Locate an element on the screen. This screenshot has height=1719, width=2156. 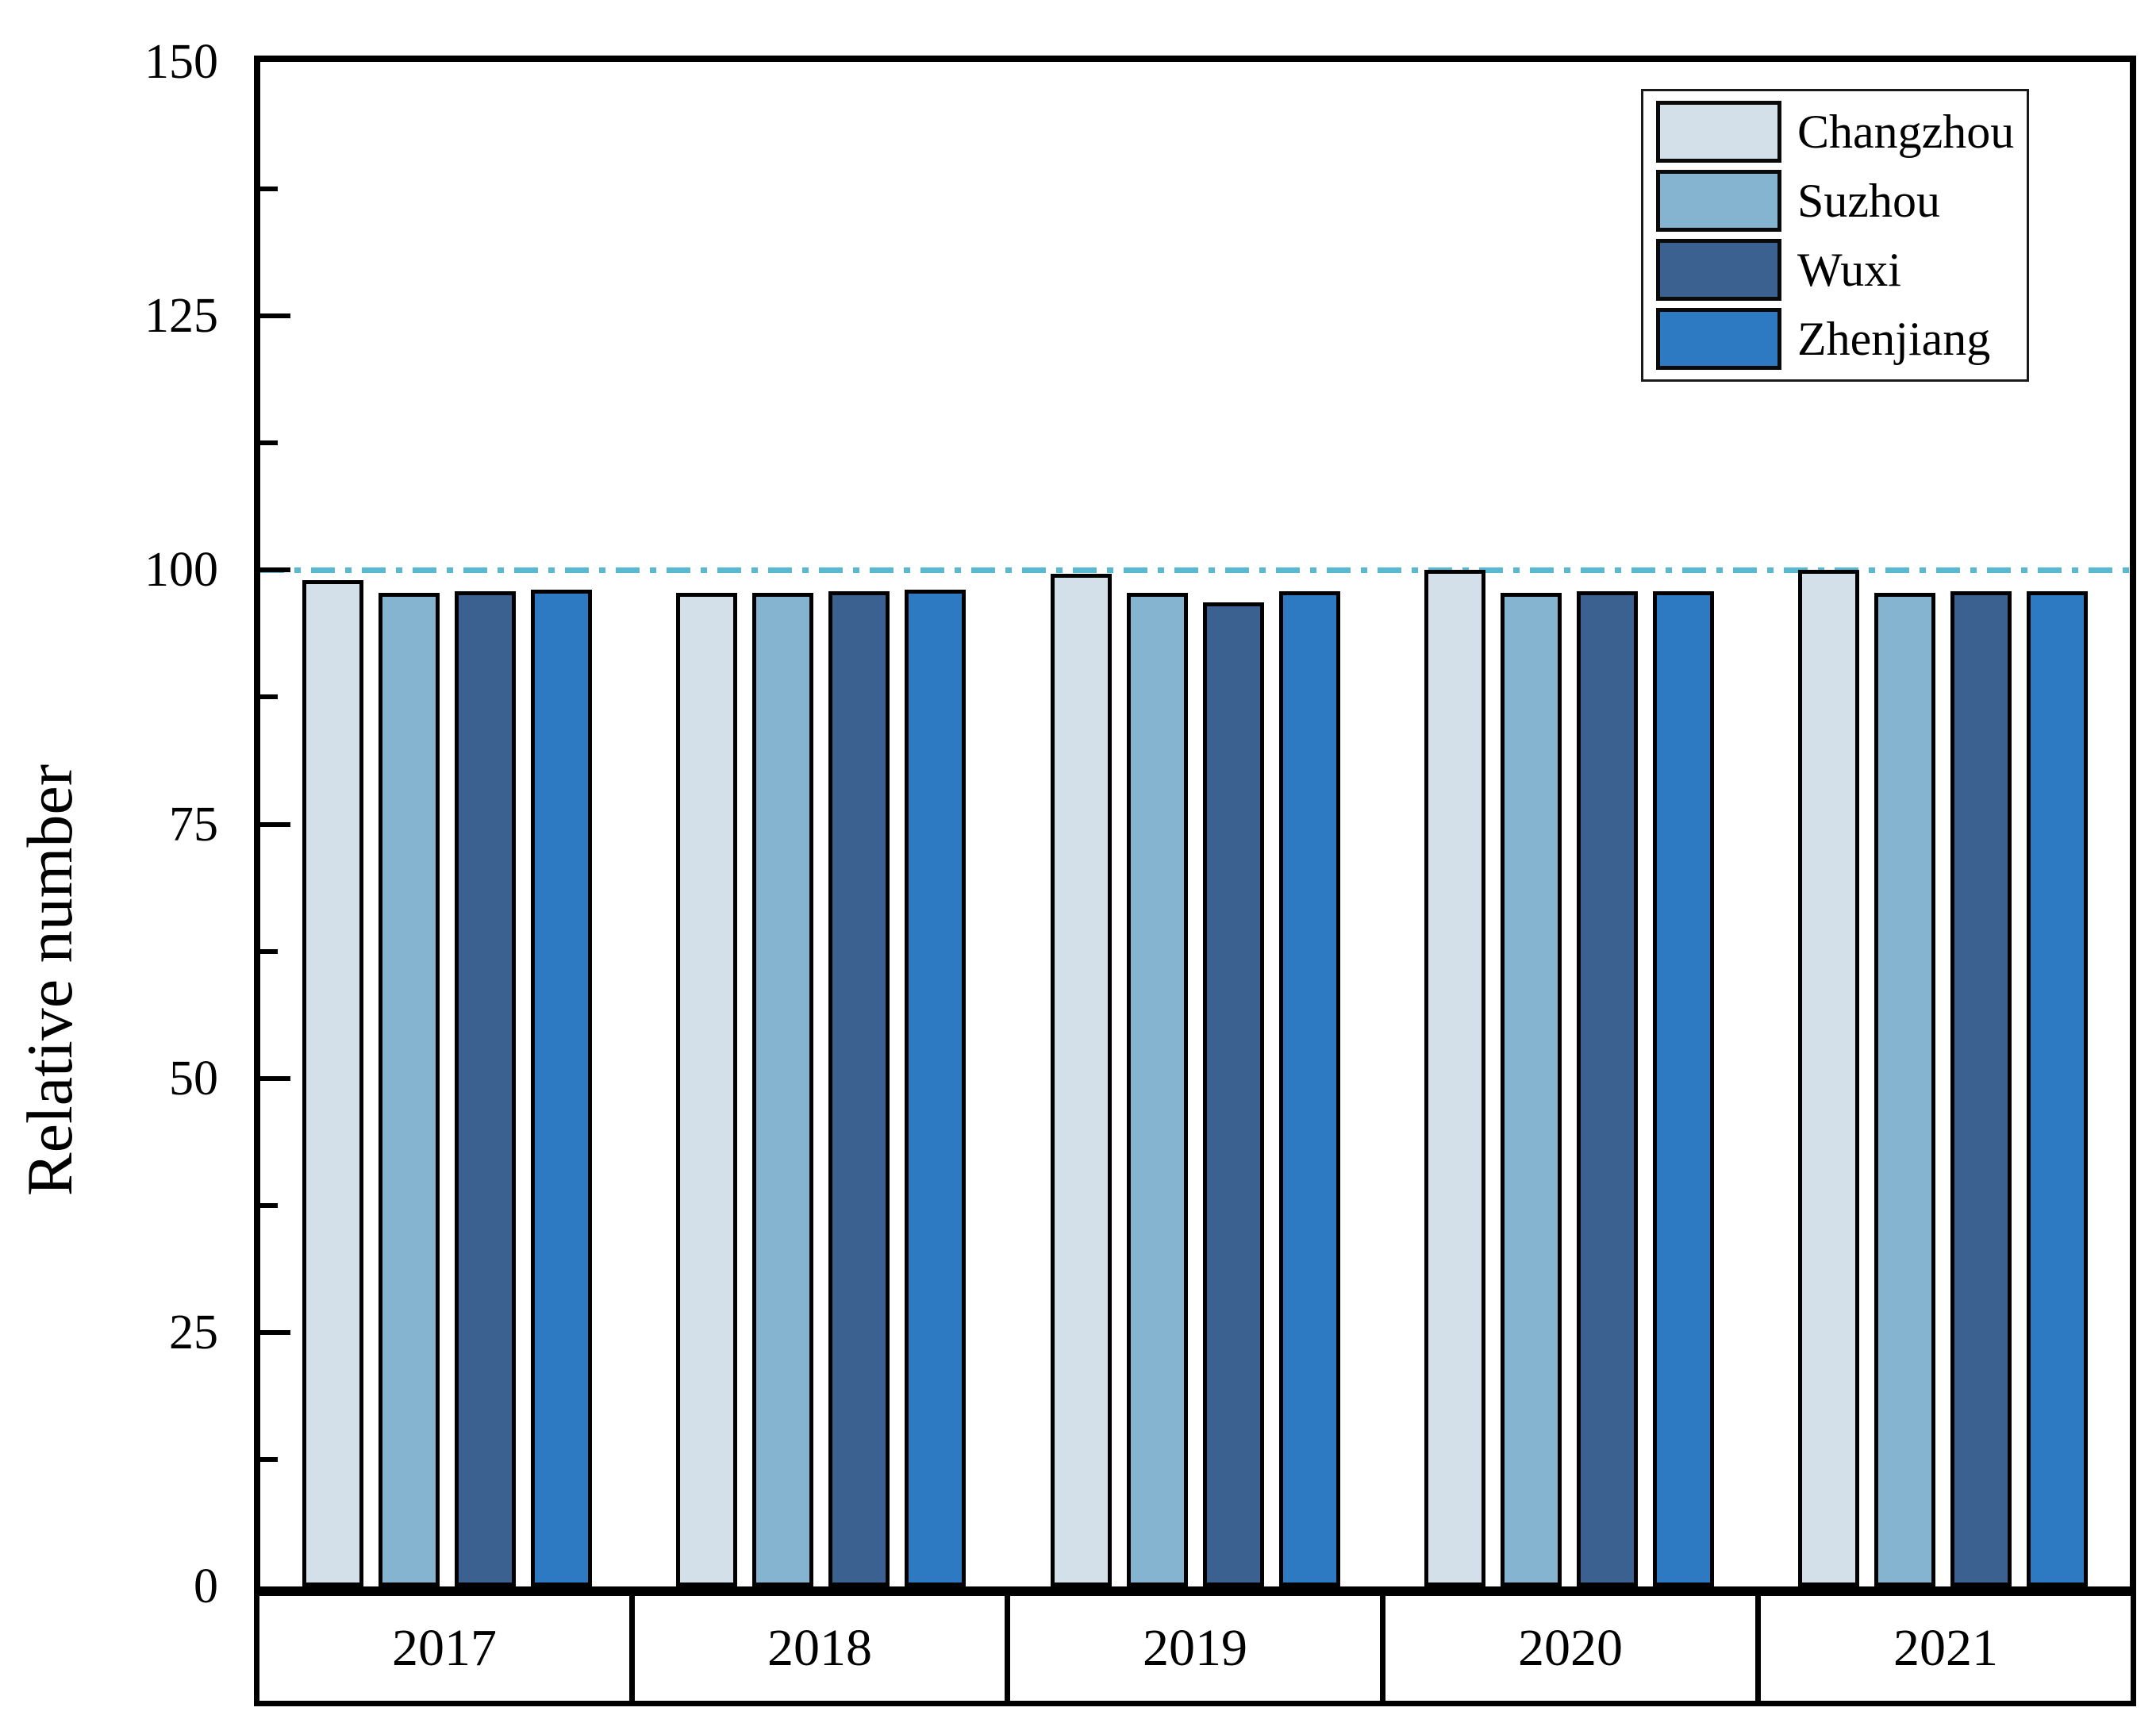
x-category-2018: 2018 is located at coordinates (819, 1648).